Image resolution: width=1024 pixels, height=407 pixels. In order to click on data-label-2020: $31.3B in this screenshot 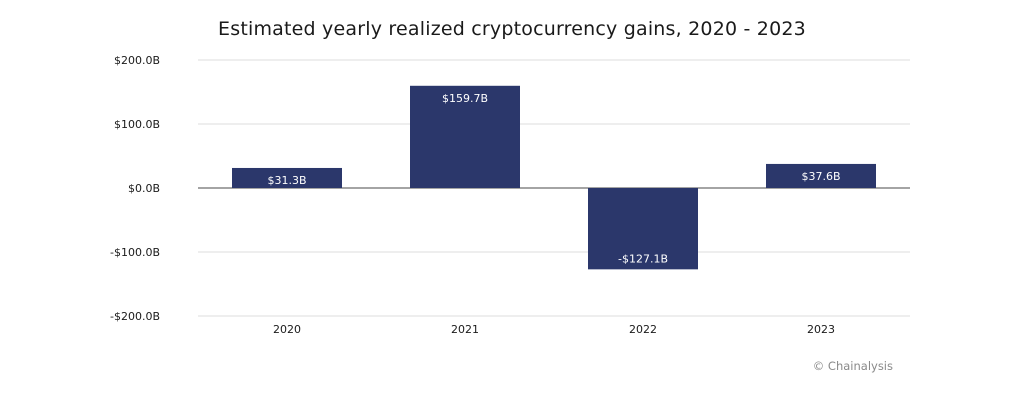, I will do `click(286, 180)`.